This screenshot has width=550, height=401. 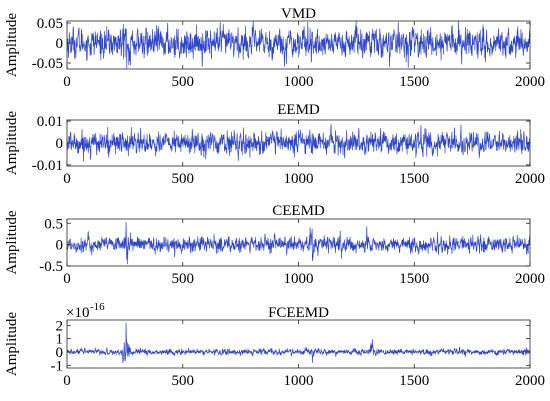 What do you see at coordinates (47, 166) in the screenshot?
I see `y-tick-label: -0.01` at bounding box center [47, 166].